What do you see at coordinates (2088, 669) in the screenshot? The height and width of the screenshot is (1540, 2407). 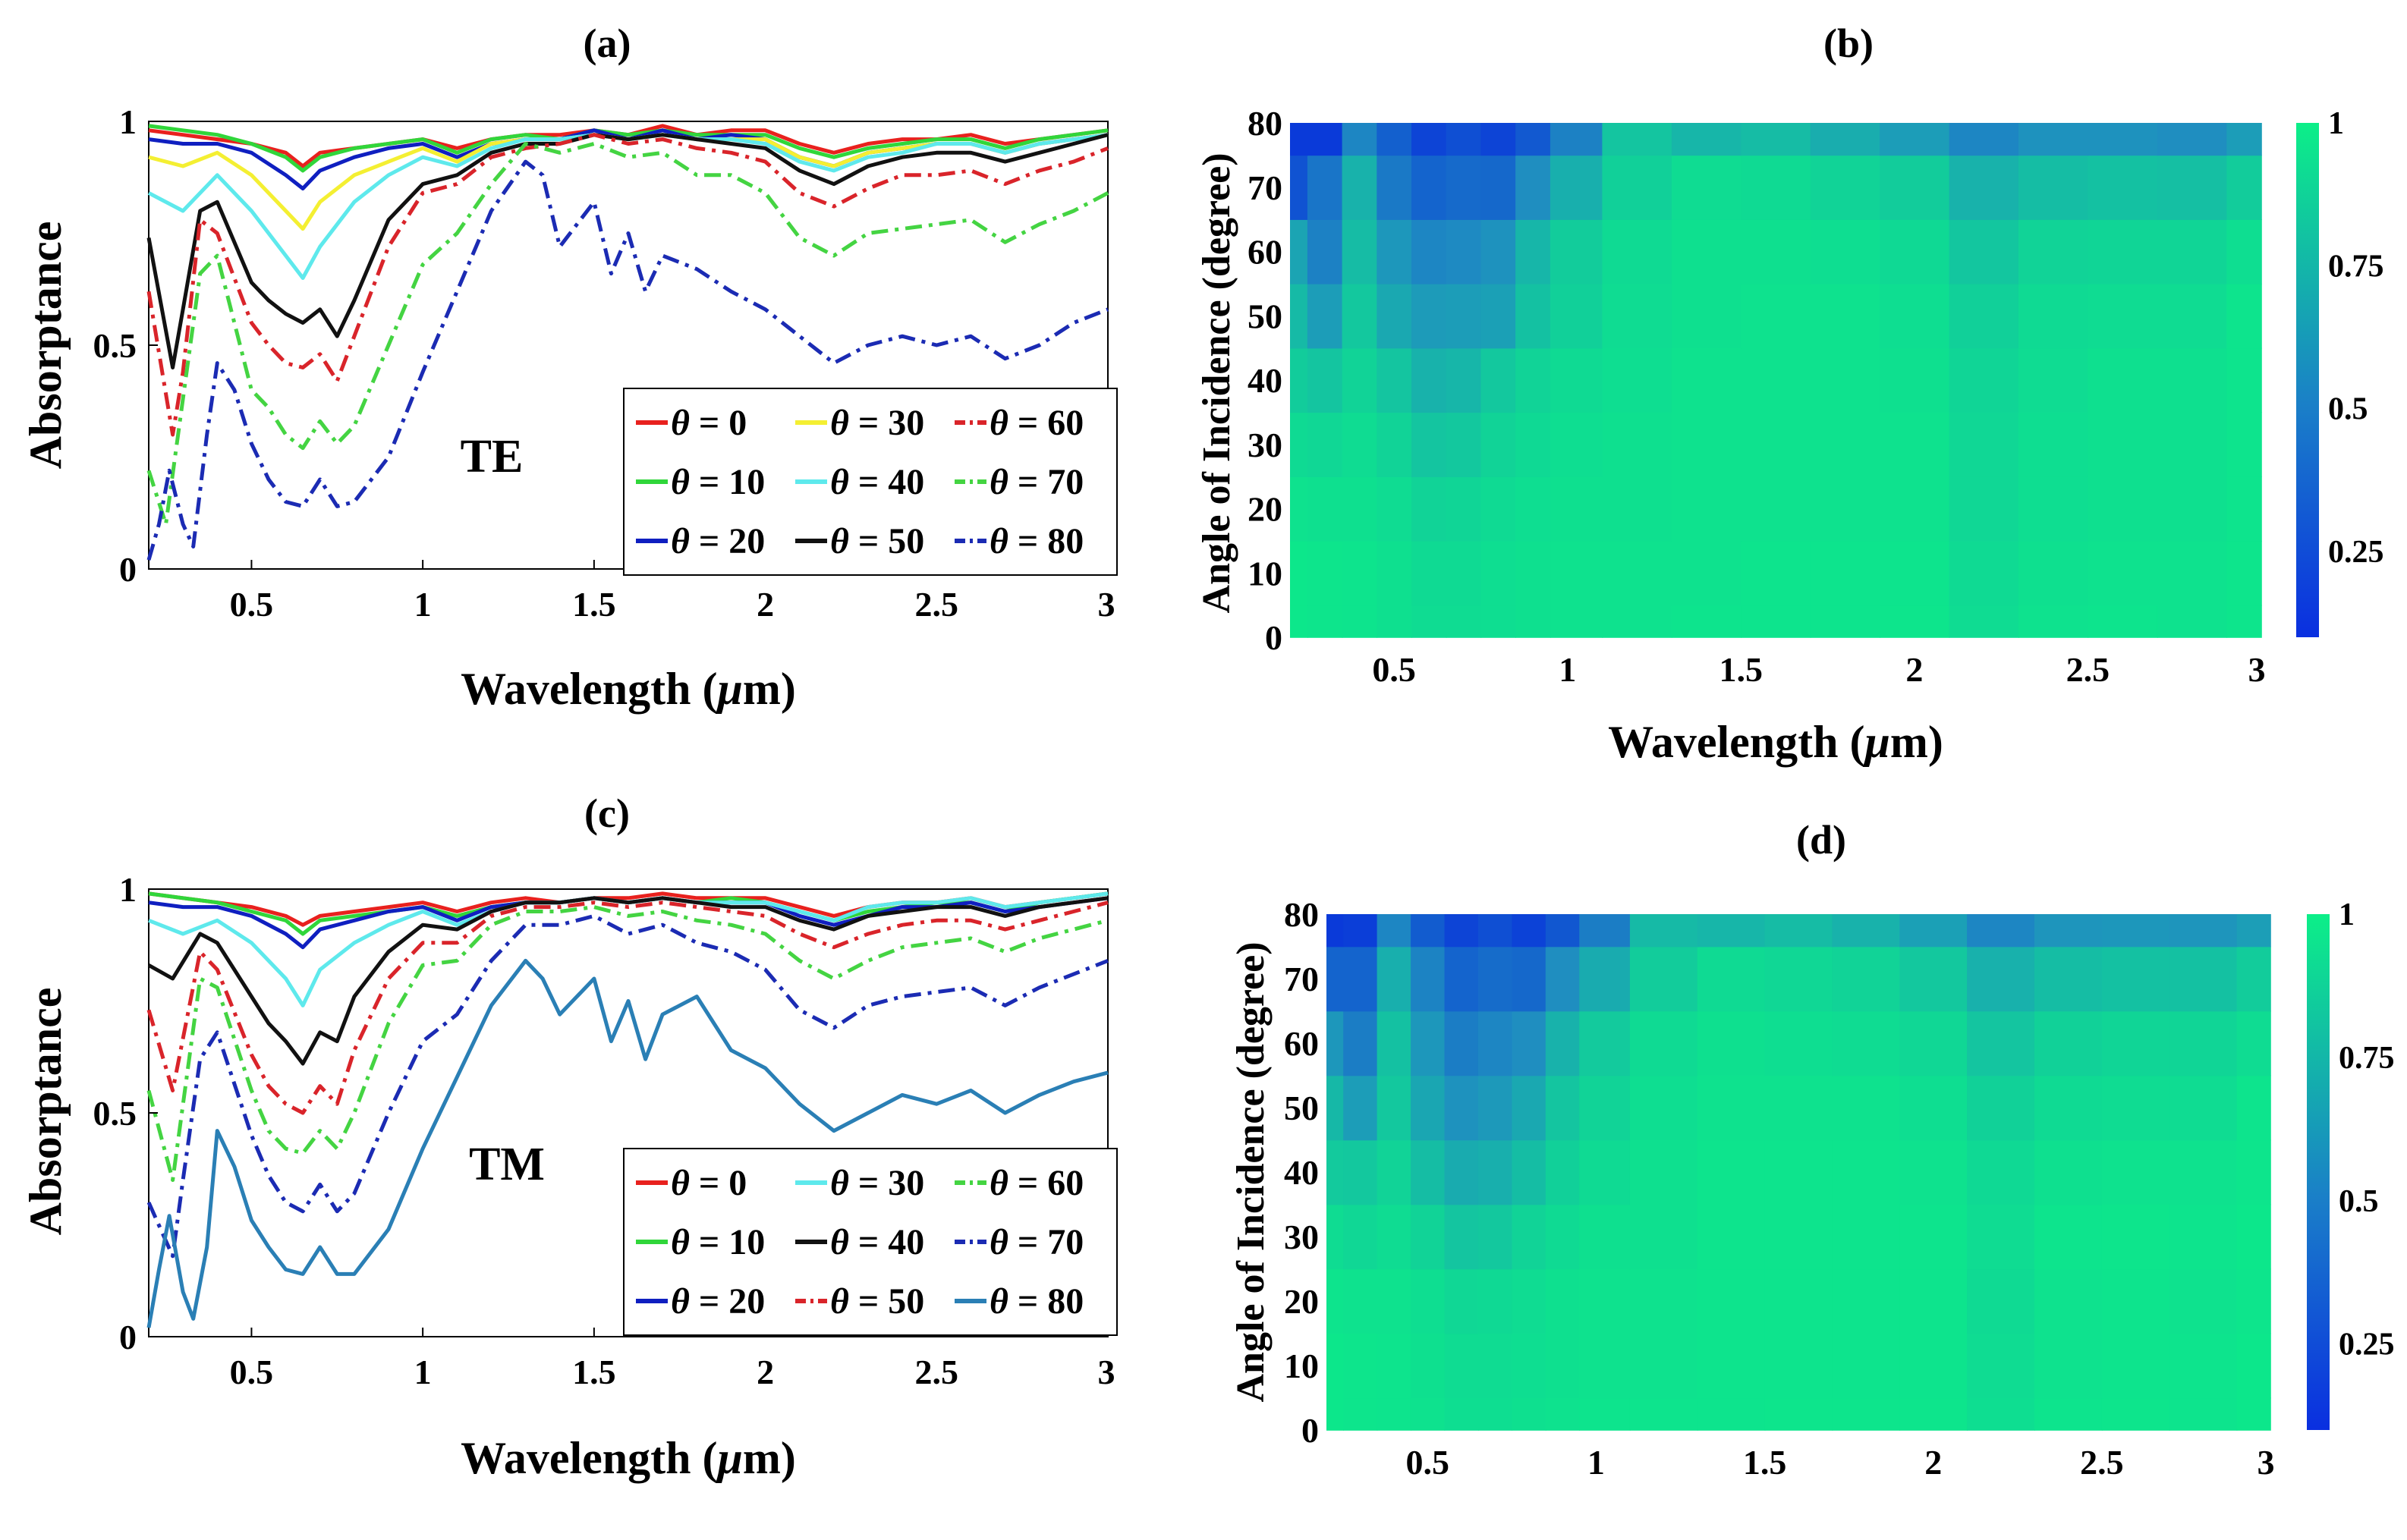 I see `panel-b-xtick-label: 2.5` at bounding box center [2088, 669].